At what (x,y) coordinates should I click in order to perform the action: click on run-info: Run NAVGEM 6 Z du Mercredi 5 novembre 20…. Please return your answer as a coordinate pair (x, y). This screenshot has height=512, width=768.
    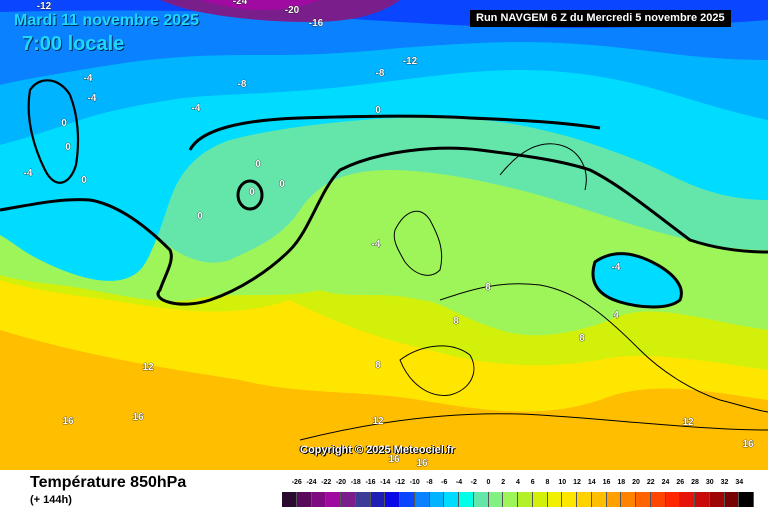
    Looking at the image, I should click on (600, 18).